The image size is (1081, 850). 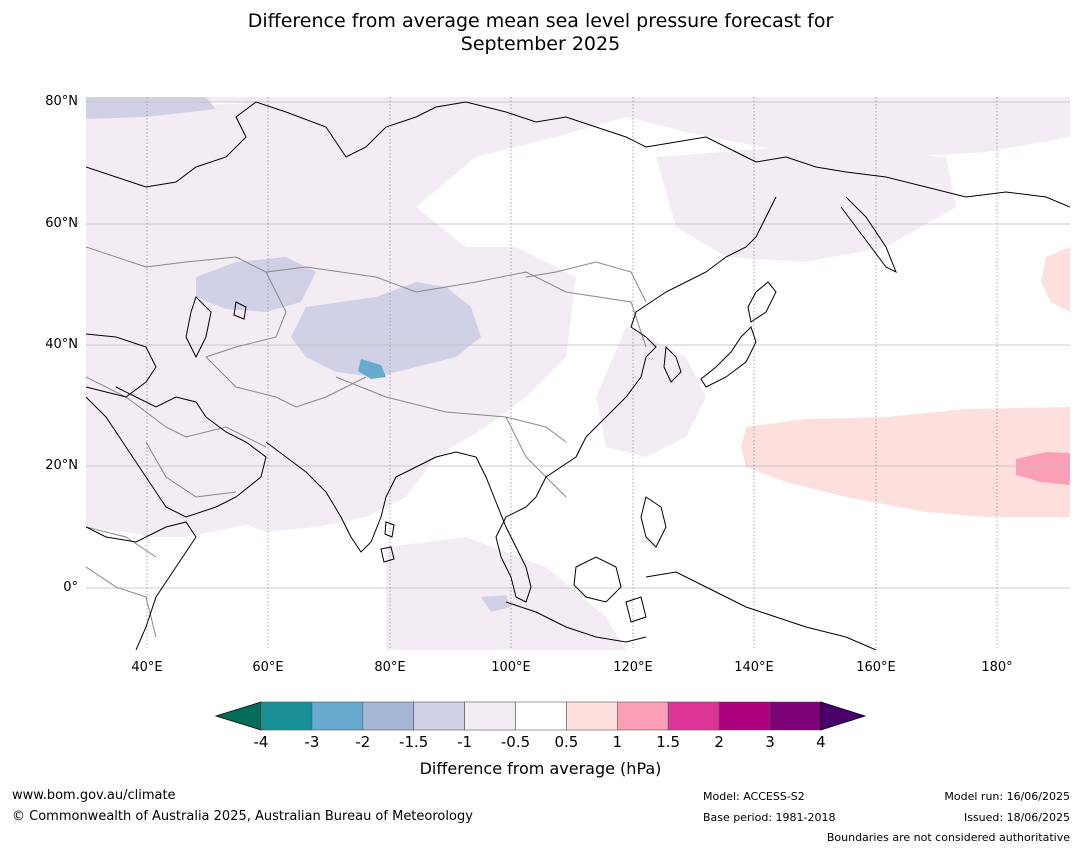 What do you see at coordinates (312, 742) in the screenshot?
I see `colorbar-tick-label: -3` at bounding box center [312, 742].